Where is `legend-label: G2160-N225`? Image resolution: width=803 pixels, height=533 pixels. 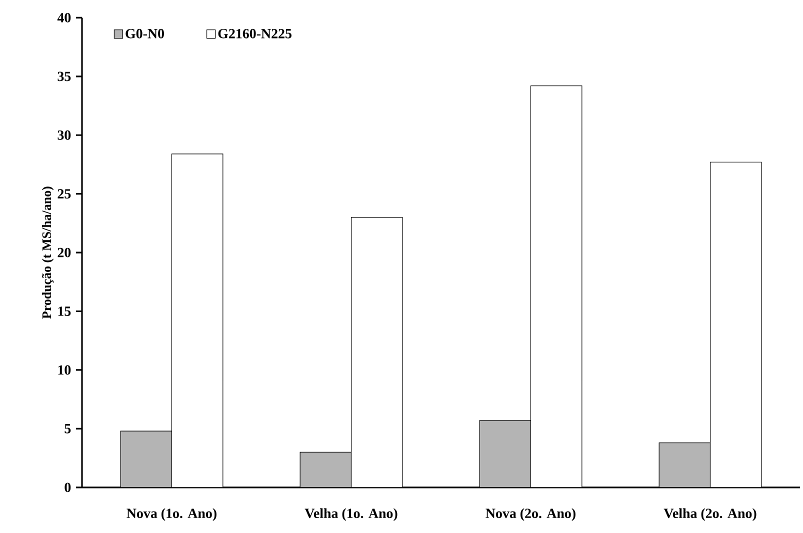 legend-label: G2160-N225 is located at coordinates (255, 33).